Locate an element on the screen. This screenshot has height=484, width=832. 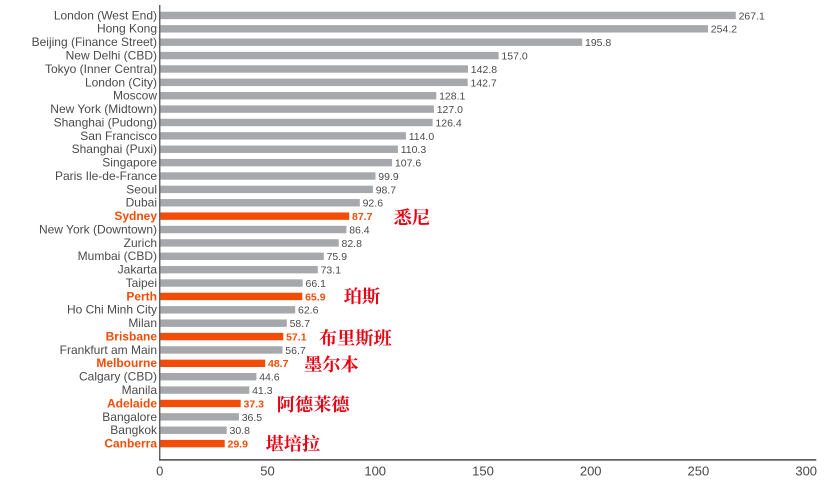
svg-text: Shanghai (Pudong) is located at coordinates (105, 122).